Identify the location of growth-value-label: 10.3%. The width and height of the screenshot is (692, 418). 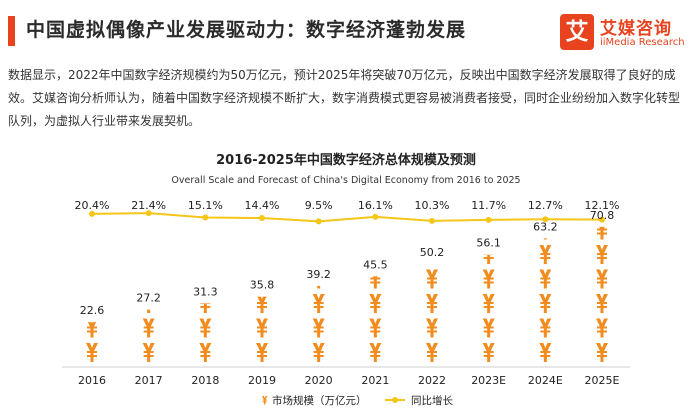
(432, 205).